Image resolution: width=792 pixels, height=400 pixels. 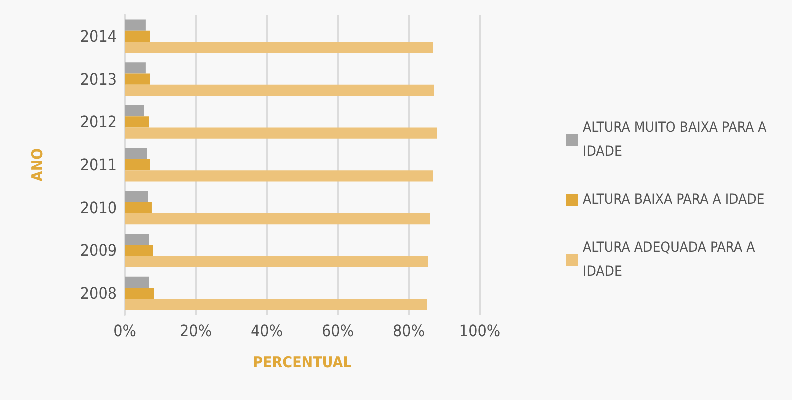 What do you see at coordinates (338, 331) in the screenshot?
I see `x-tick-label: 60%` at bounding box center [338, 331].